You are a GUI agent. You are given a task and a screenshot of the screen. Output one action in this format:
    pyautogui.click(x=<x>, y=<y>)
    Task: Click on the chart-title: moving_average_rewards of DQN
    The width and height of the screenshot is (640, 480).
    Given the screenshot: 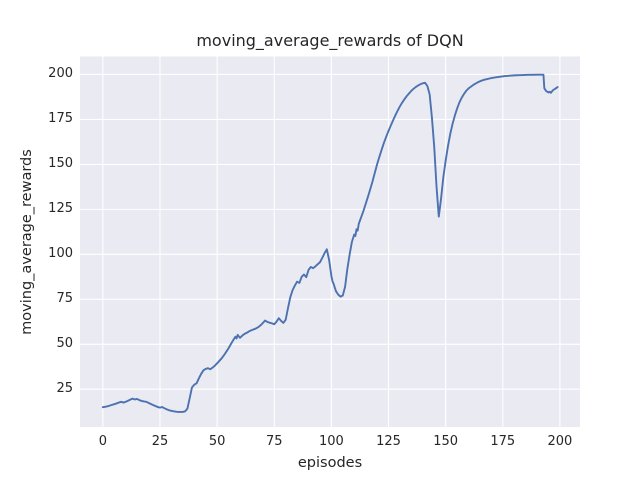 What is the action you would take?
    pyautogui.click(x=330, y=40)
    